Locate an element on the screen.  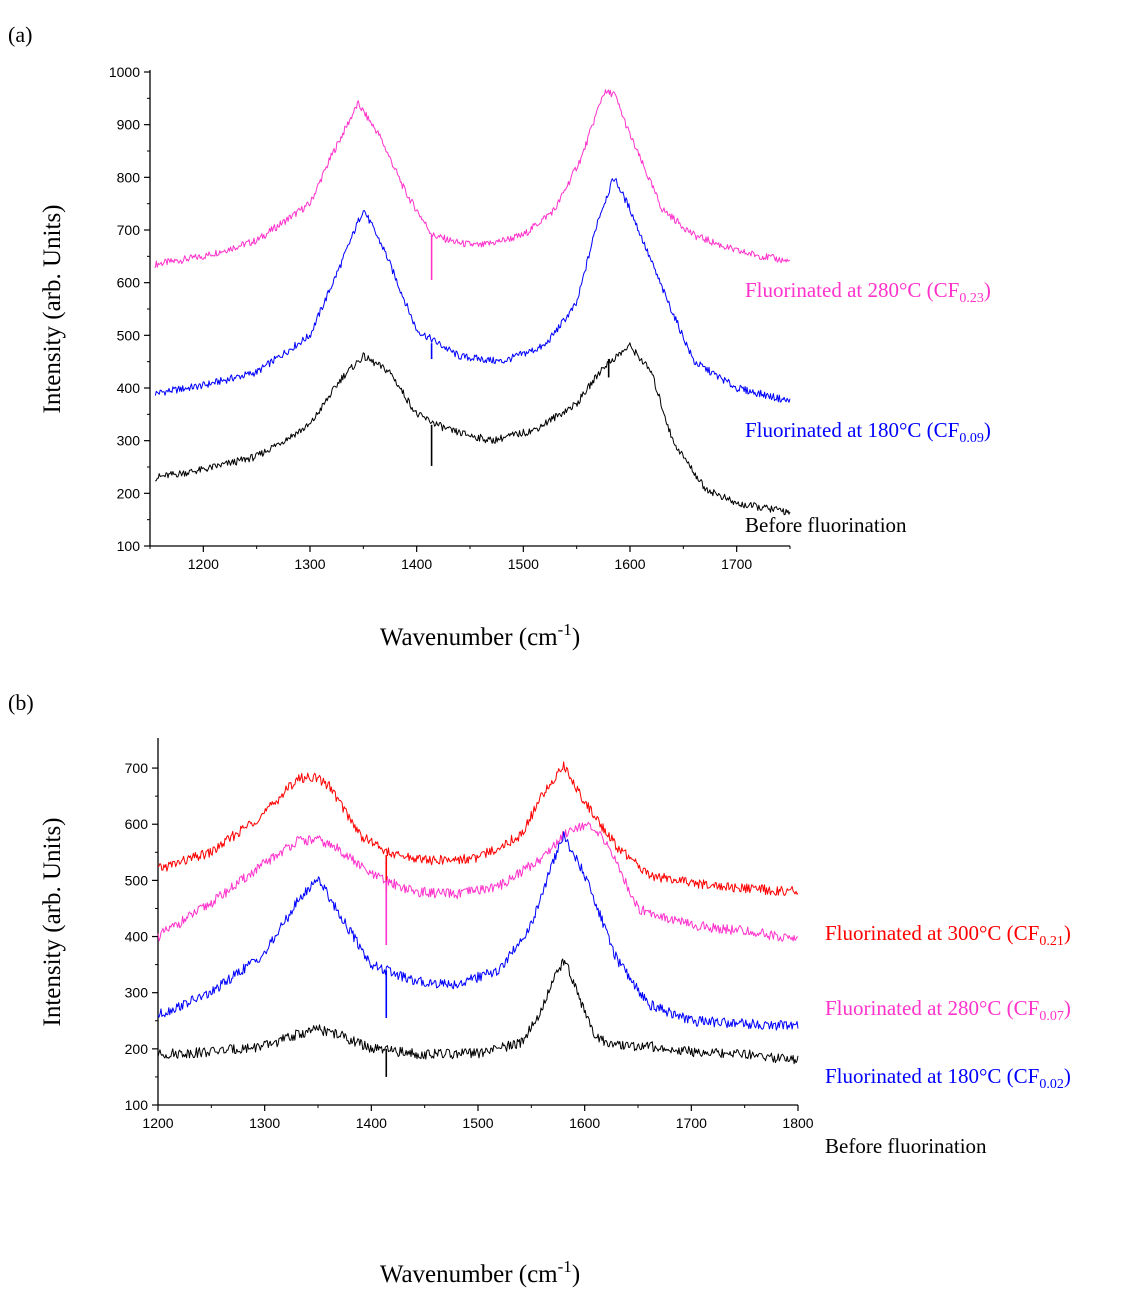
series-label: Fluorinated at 180°C (CF0.02) is located at coordinates (948, 1078).